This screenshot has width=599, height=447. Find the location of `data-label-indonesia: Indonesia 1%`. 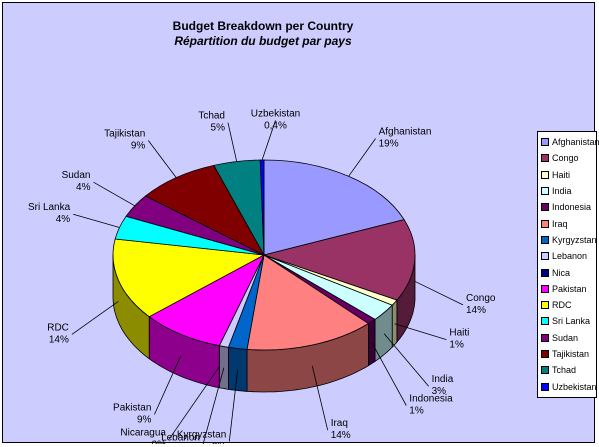

data-label-indonesia: Indonesia 1% is located at coordinates (431, 405).